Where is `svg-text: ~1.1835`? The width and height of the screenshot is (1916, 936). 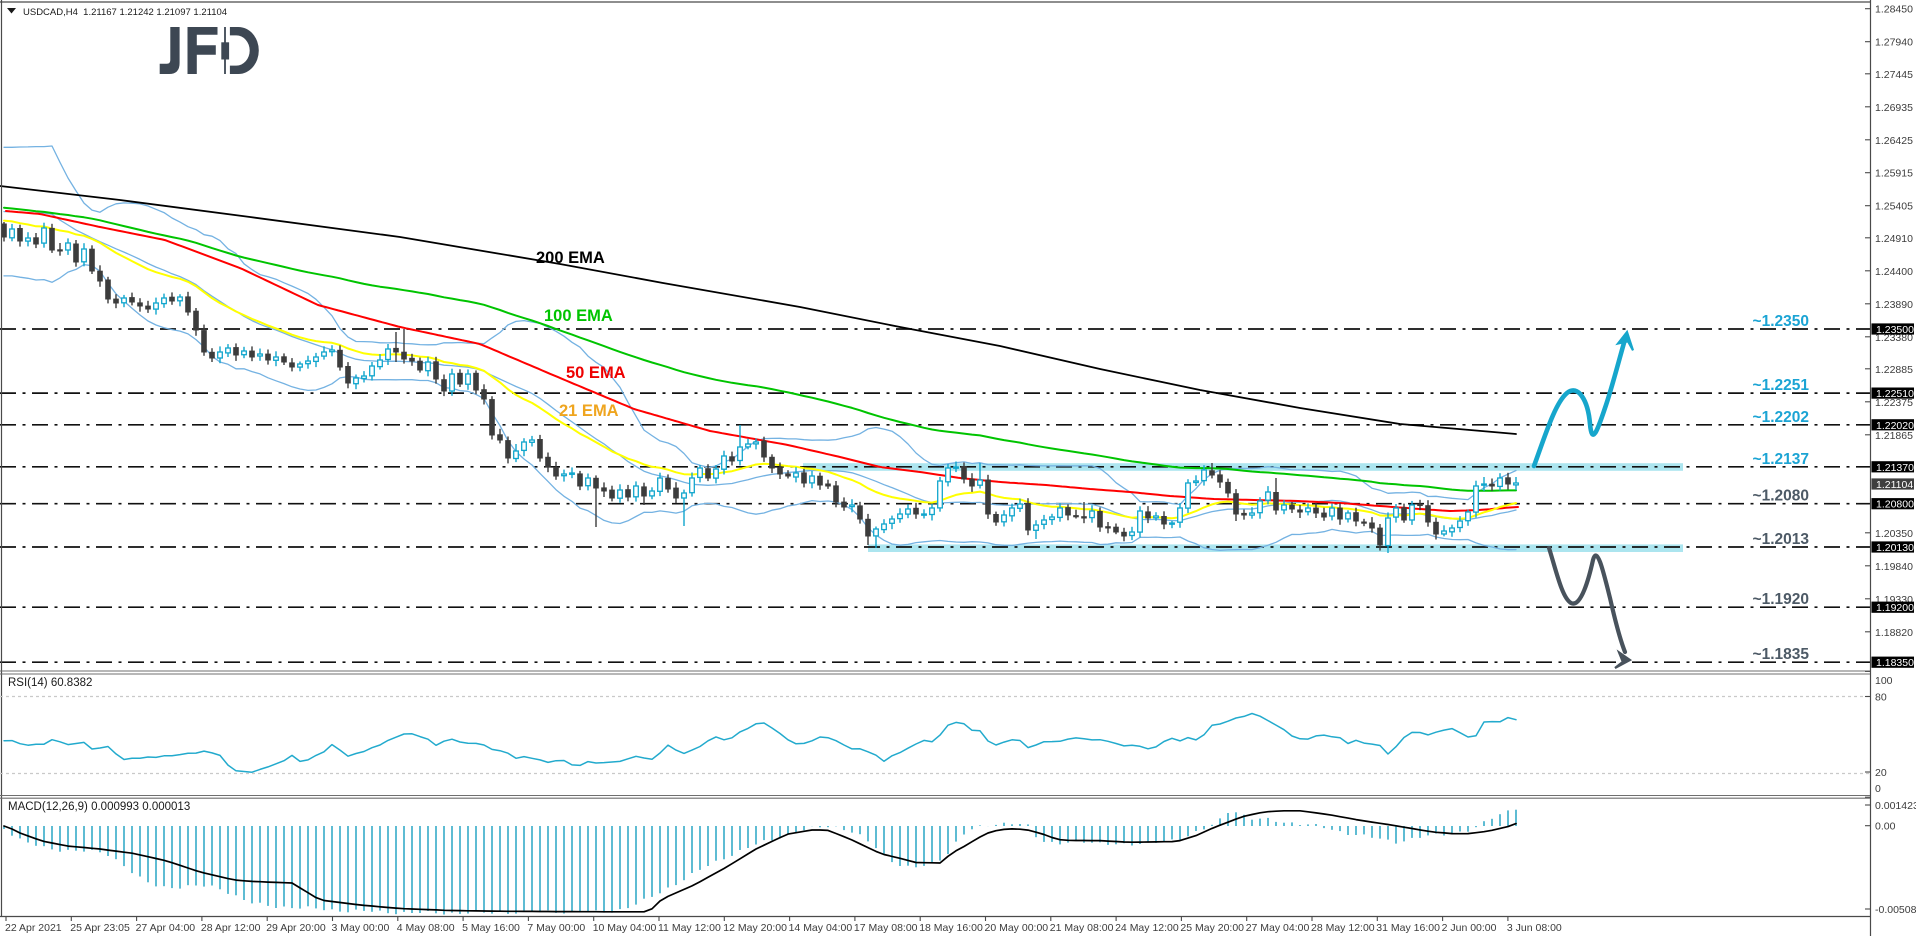
svg-text: ~1.1835 is located at coordinates (1781, 654).